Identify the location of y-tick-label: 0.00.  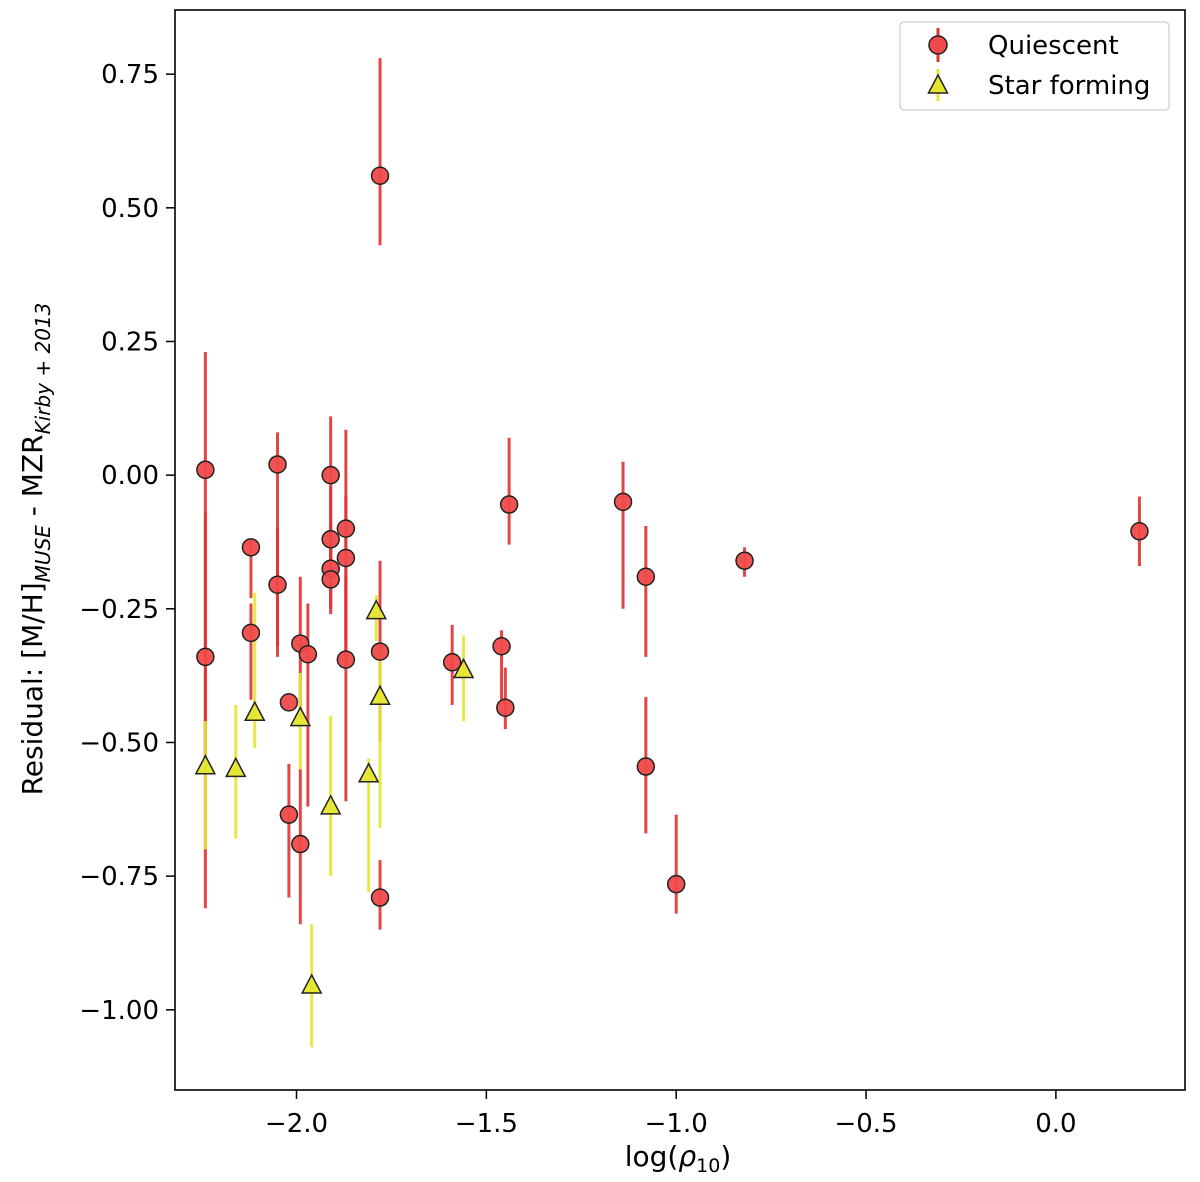
(130, 476).